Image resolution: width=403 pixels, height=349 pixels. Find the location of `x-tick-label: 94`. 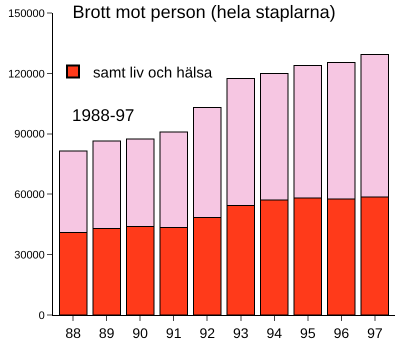

x-tick-label: 94 is located at coordinates (274, 332).